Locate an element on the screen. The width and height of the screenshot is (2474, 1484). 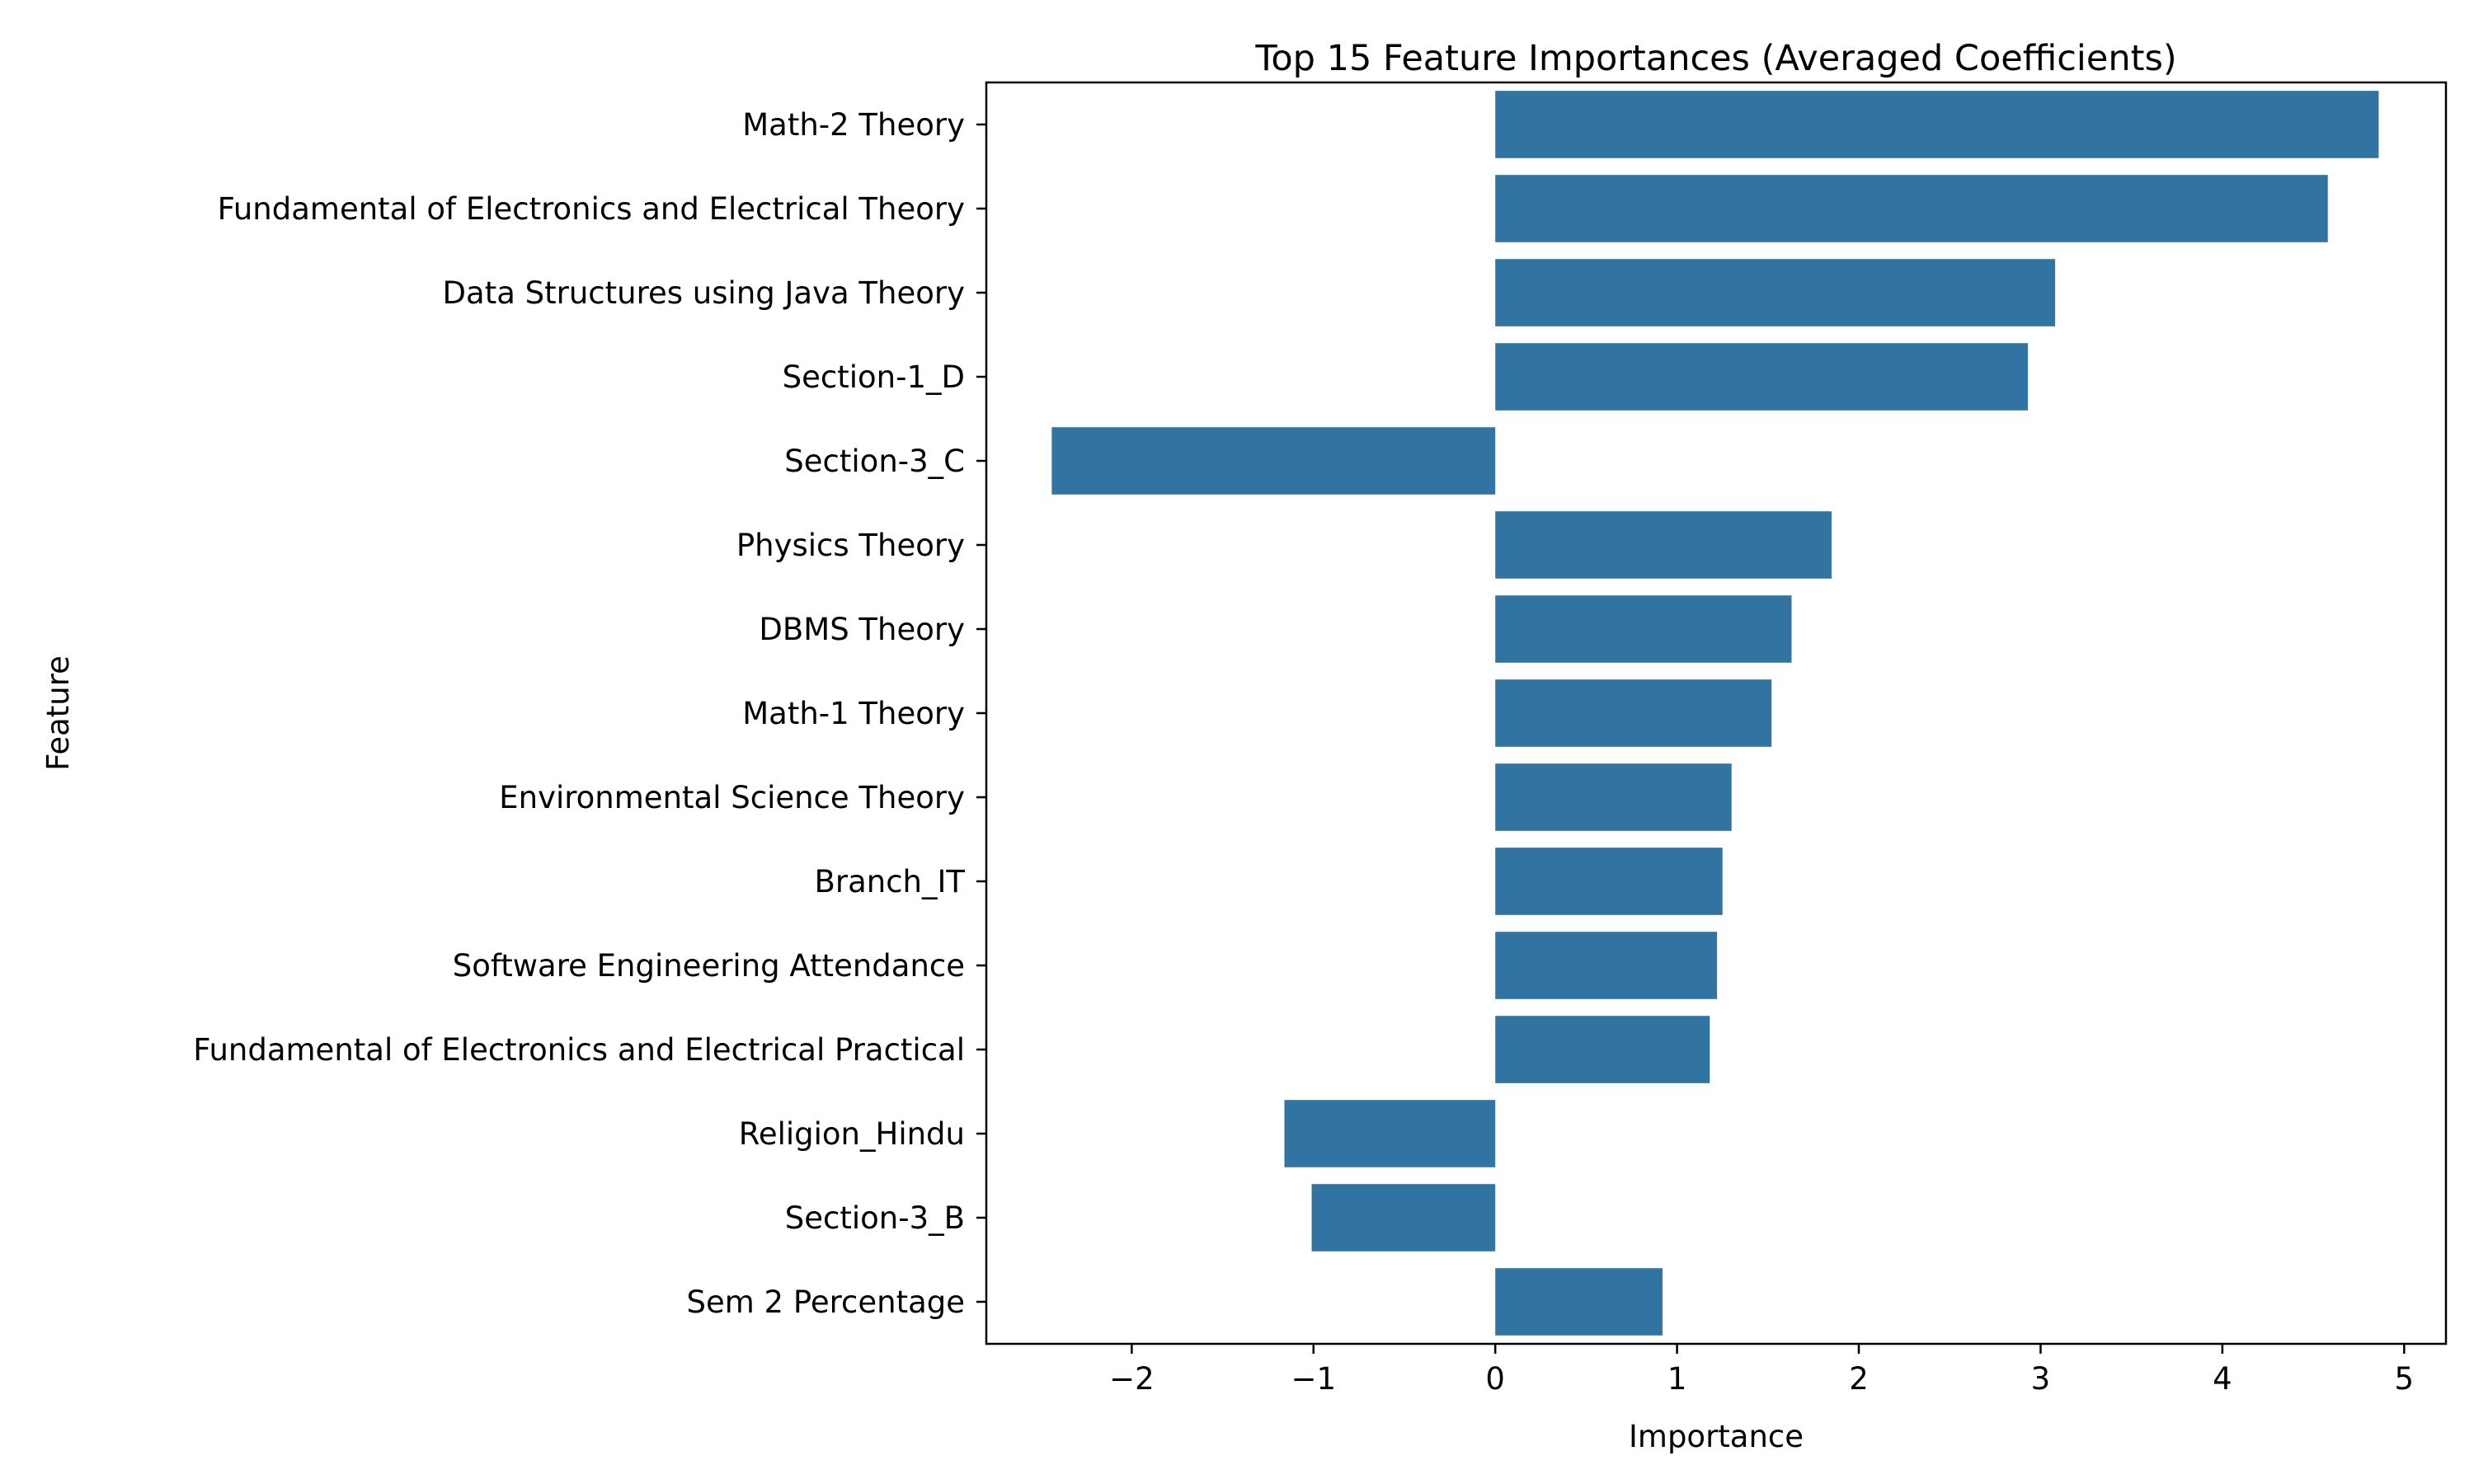
bar-math-2-theory is located at coordinates (1937, 124).